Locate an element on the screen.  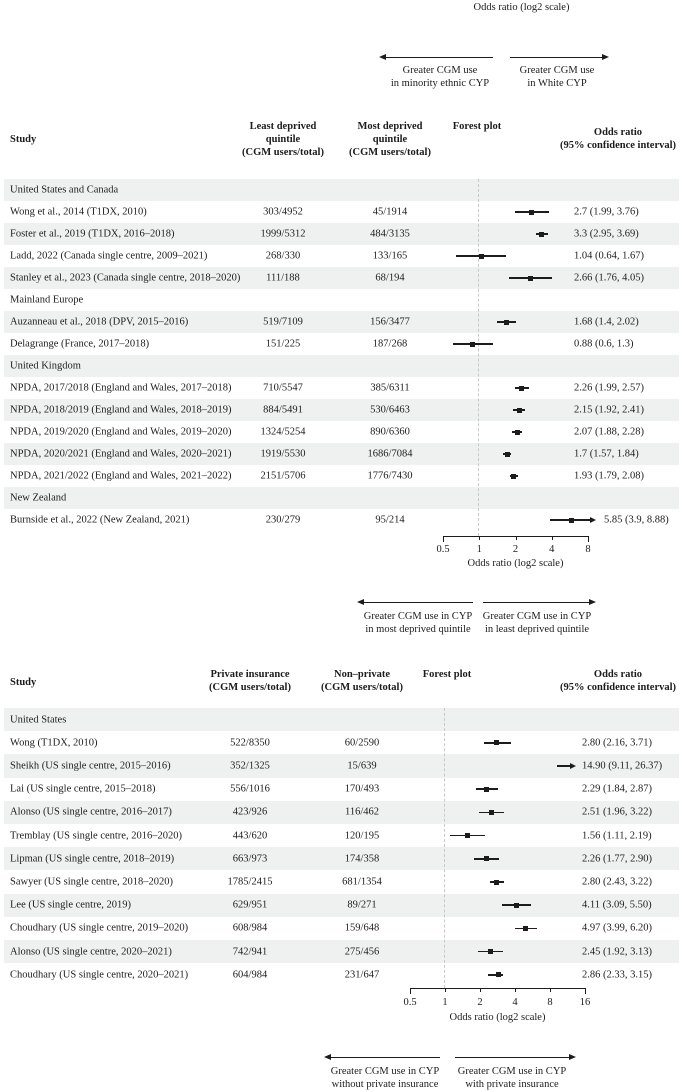
count-col3: 95/214 is located at coordinates (390, 520).